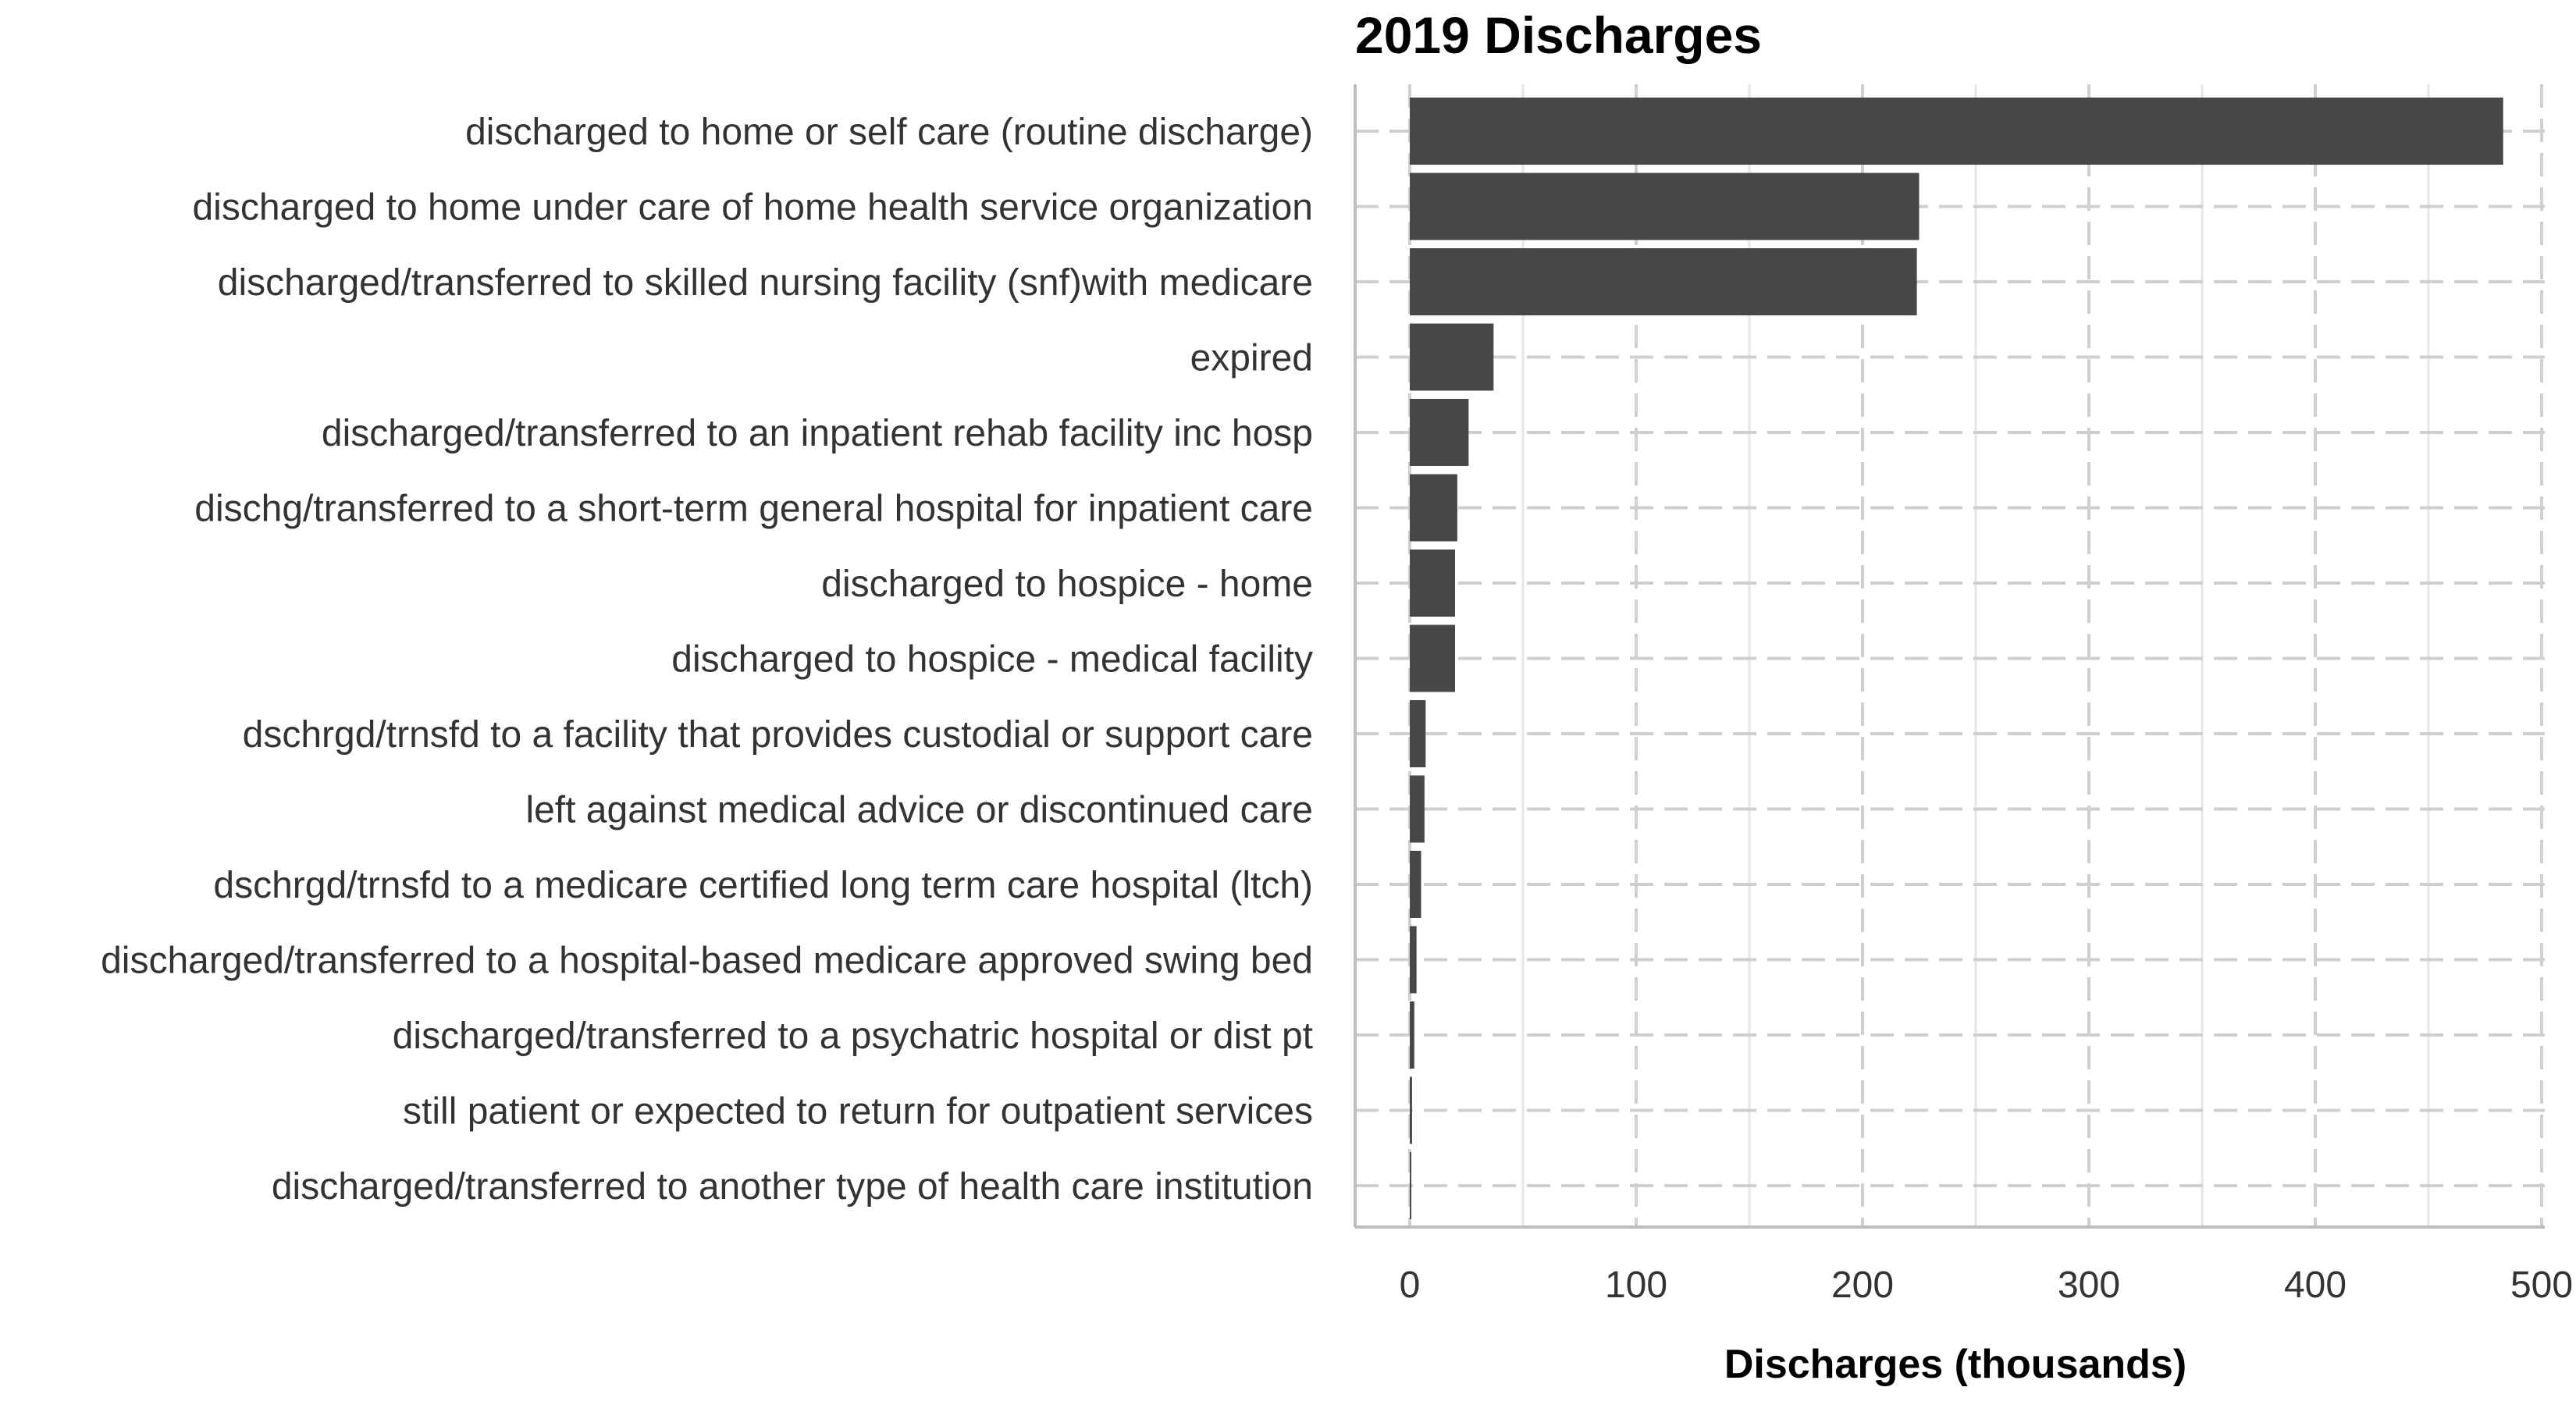 This screenshot has height=1405, width=2576. What do you see at coordinates (1955, 1364) in the screenshot?
I see `x-axis-title: Discharges (thousands)` at bounding box center [1955, 1364].